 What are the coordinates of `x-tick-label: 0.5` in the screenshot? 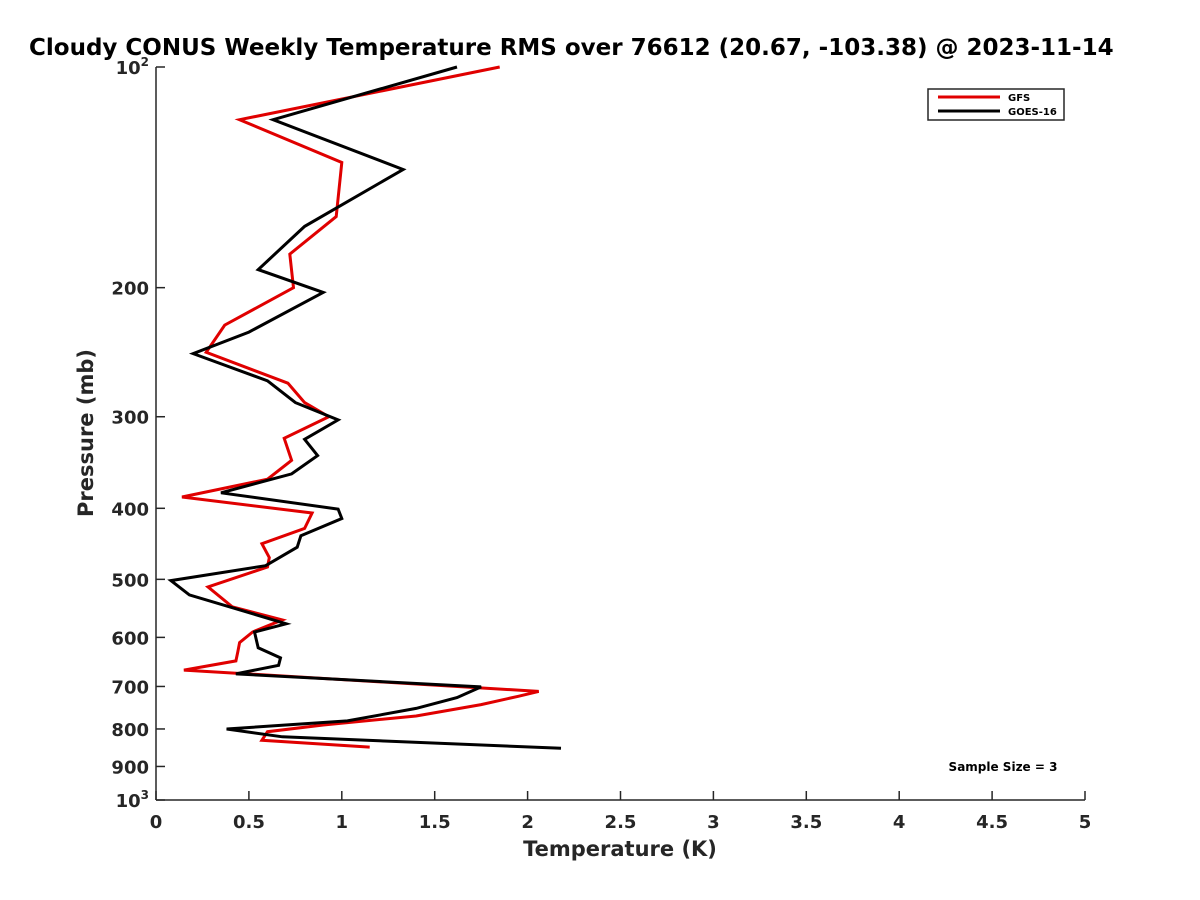 It's located at (249, 822).